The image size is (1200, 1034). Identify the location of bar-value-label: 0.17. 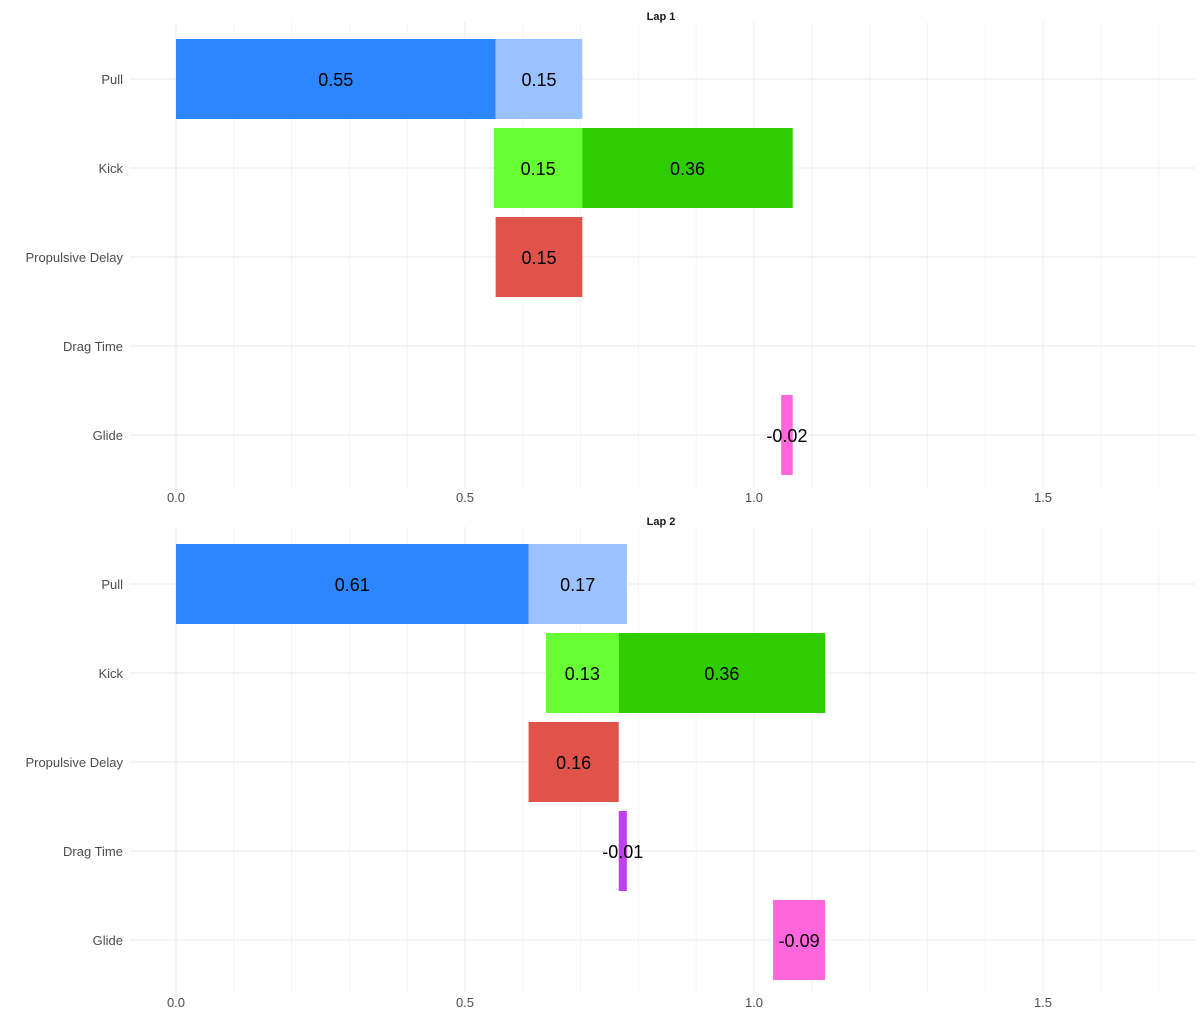
(577, 585).